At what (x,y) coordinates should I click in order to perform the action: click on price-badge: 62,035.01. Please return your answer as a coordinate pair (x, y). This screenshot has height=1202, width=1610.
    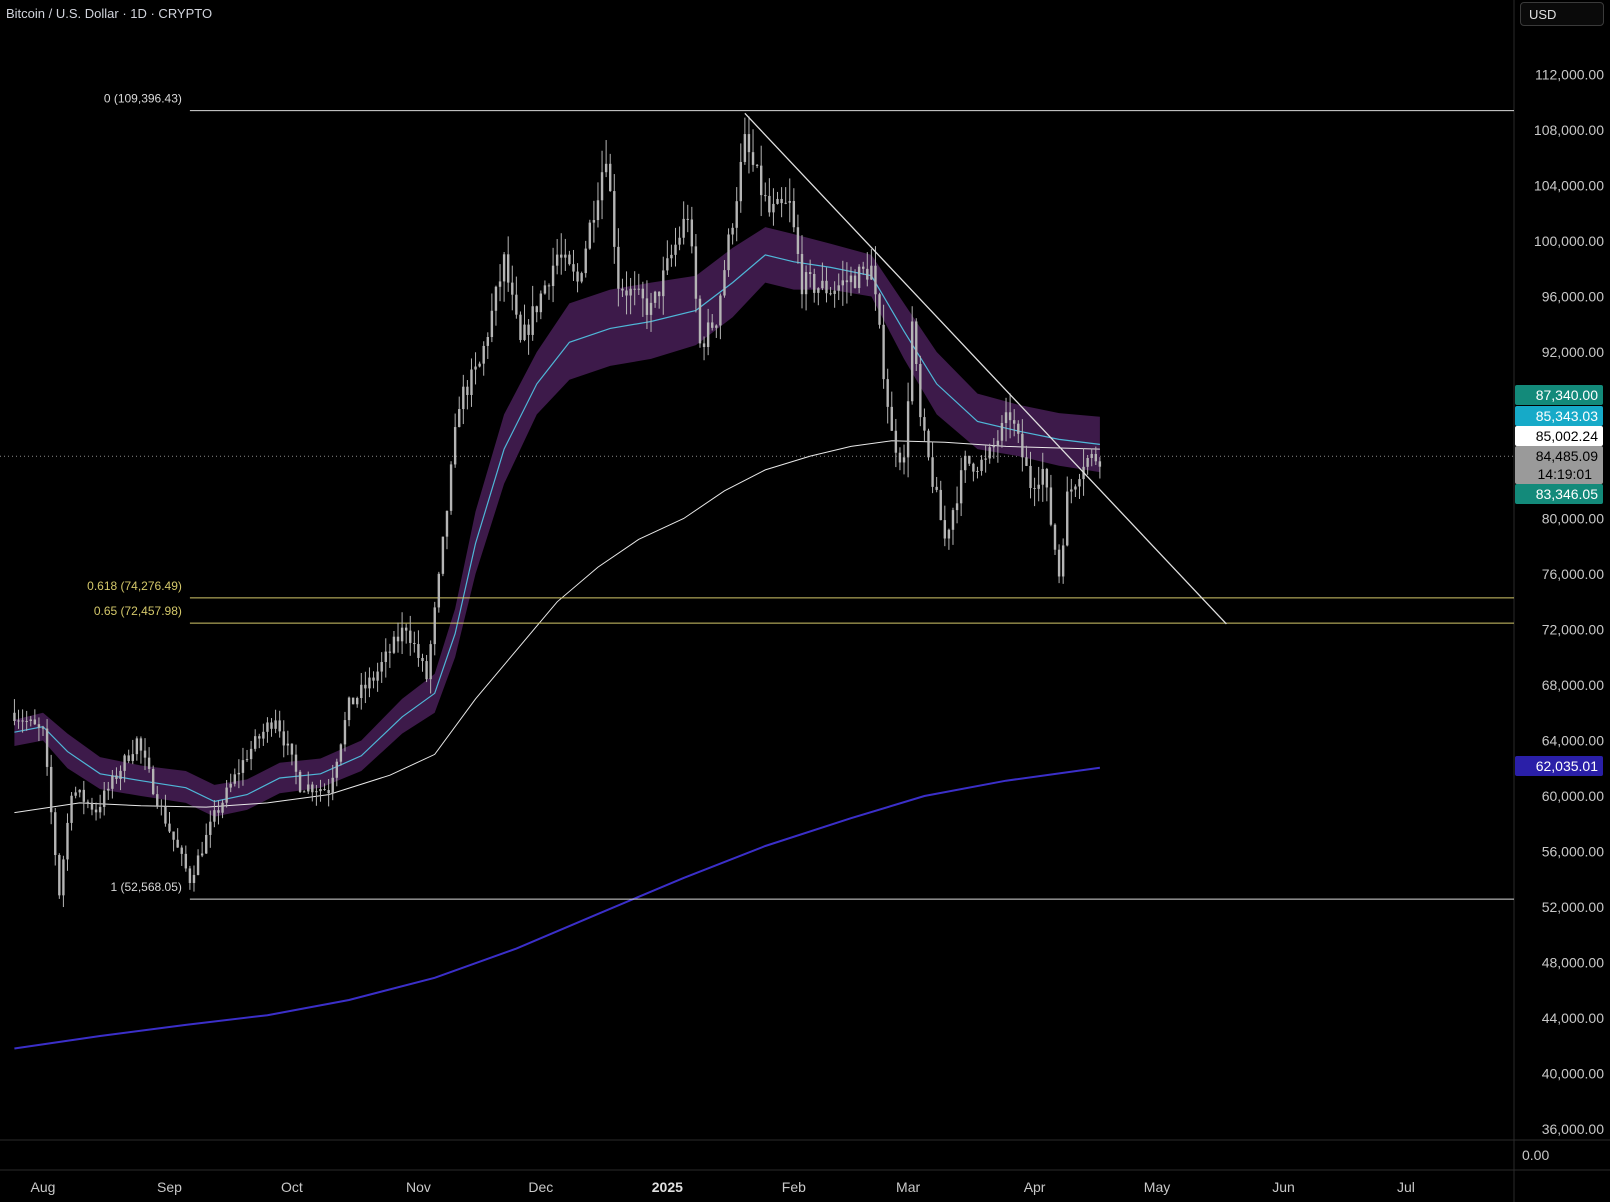
    Looking at the image, I should click on (1559, 766).